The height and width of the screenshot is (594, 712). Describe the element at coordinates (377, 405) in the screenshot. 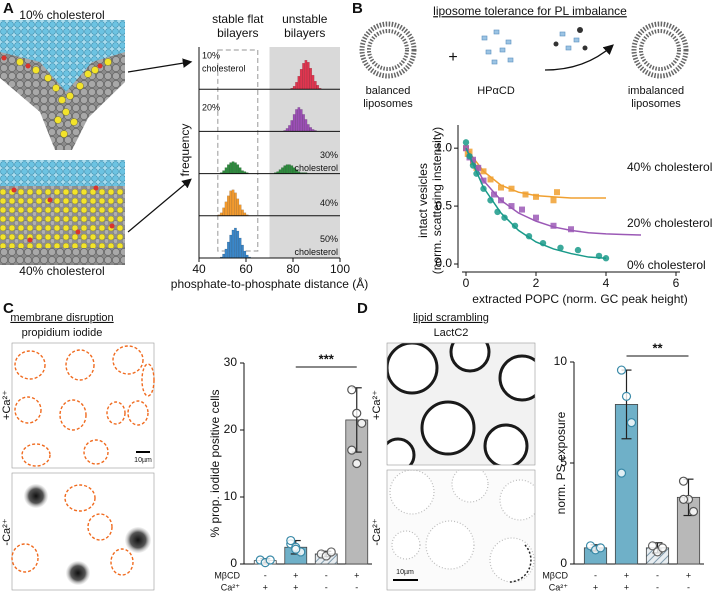

I see `image-label: +Ca²⁺` at that location.